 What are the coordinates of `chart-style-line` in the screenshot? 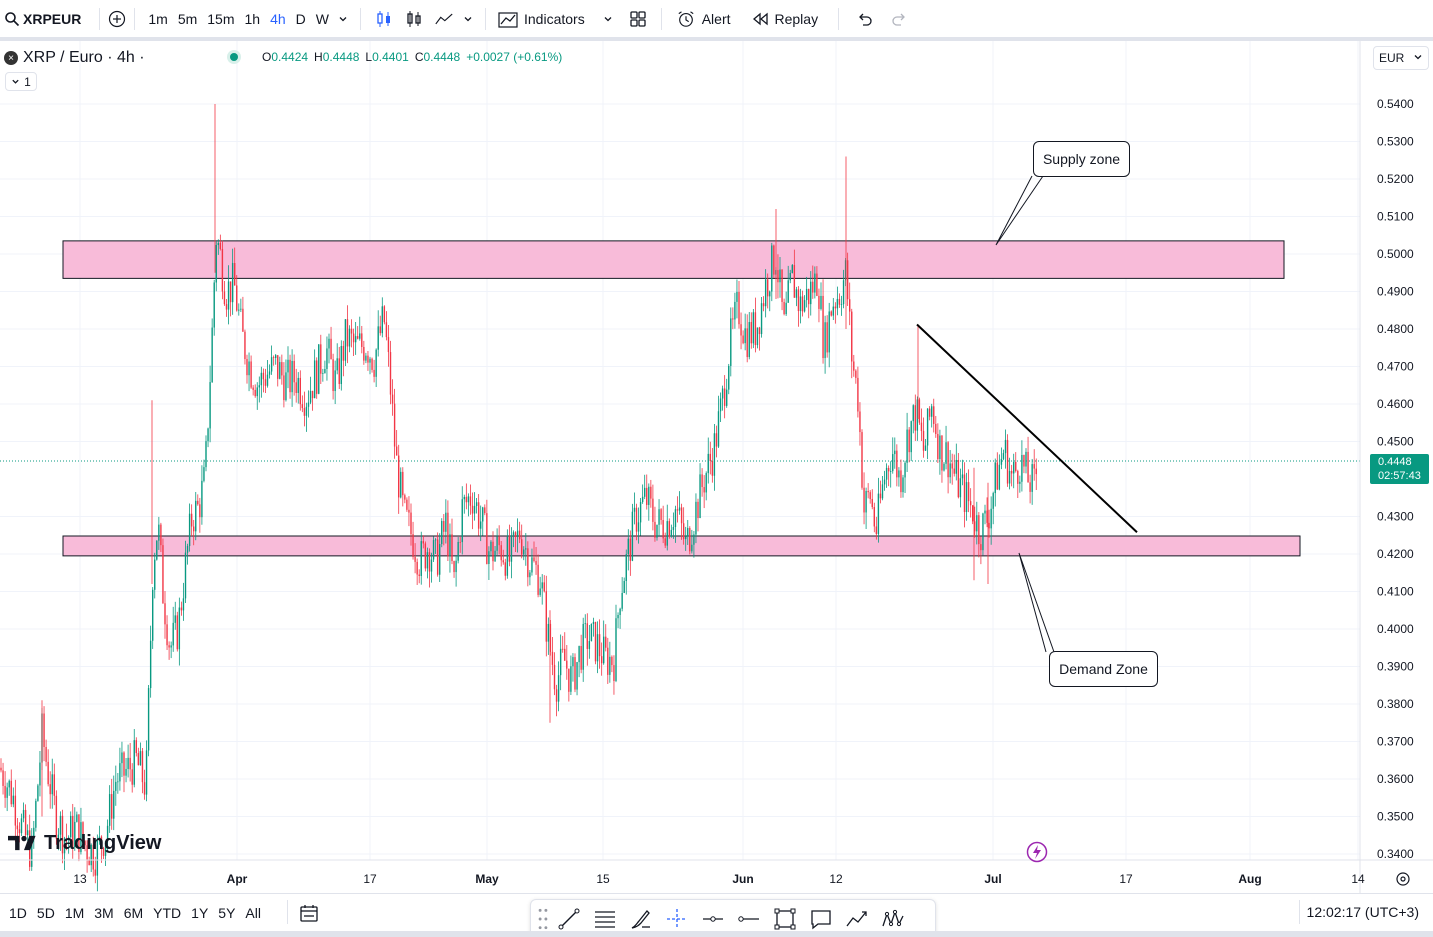 It's located at (444, 18).